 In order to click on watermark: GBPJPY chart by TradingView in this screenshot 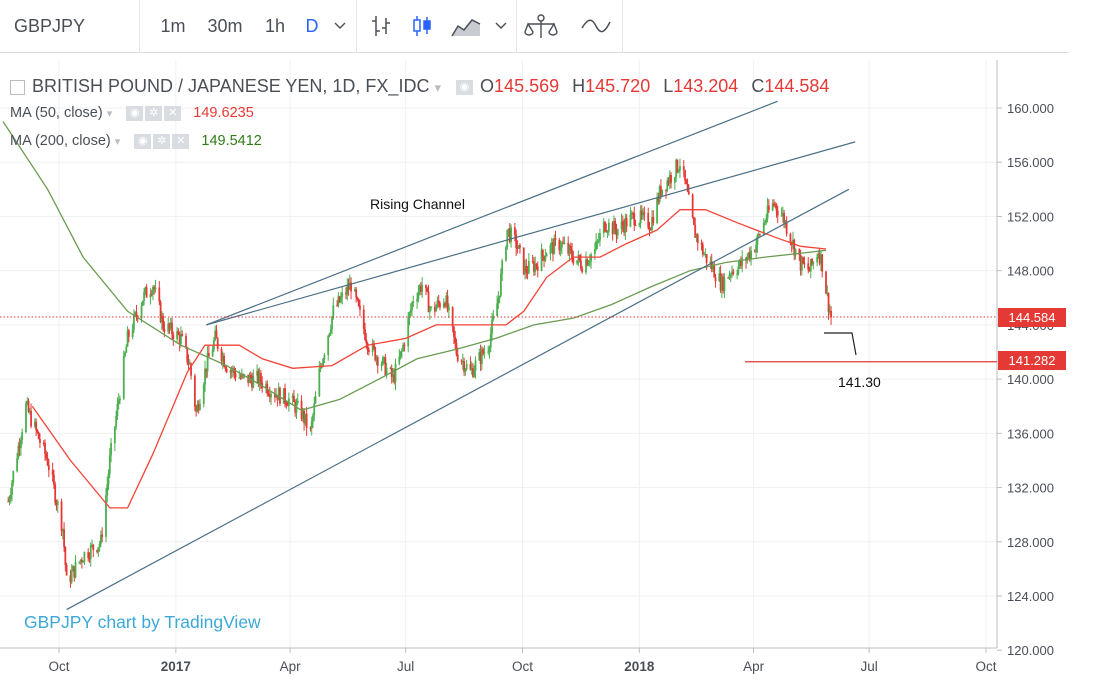, I will do `click(142, 622)`.